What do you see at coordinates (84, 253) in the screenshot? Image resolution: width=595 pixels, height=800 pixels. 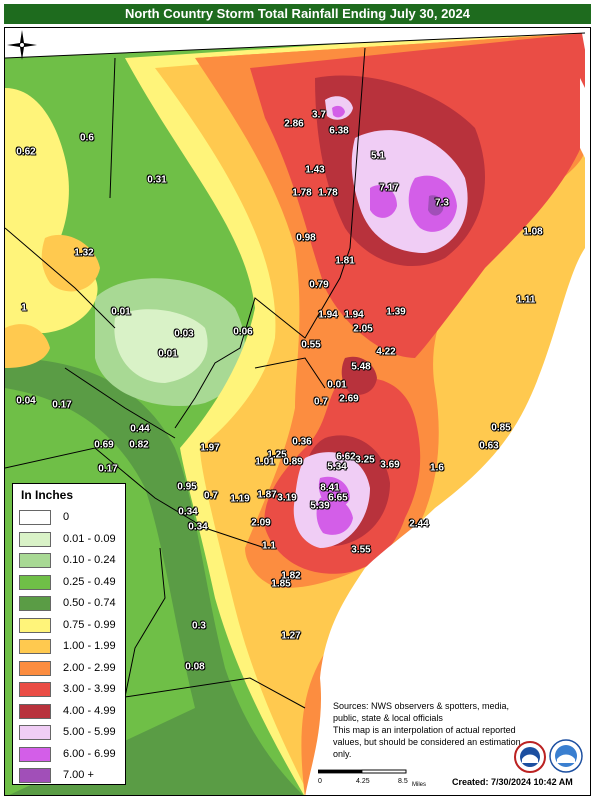 I see `rainfall-value-label: 1.32` at bounding box center [84, 253].